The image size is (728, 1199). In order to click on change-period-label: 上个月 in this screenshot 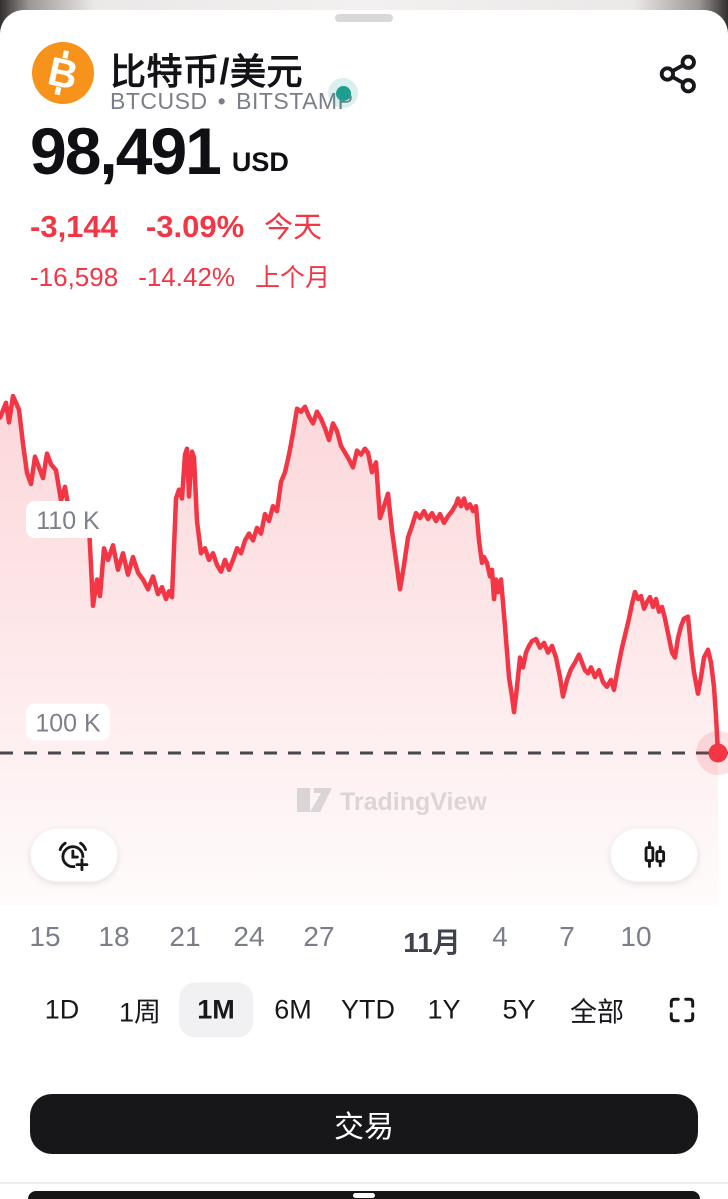, I will do `click(293, 278)`.